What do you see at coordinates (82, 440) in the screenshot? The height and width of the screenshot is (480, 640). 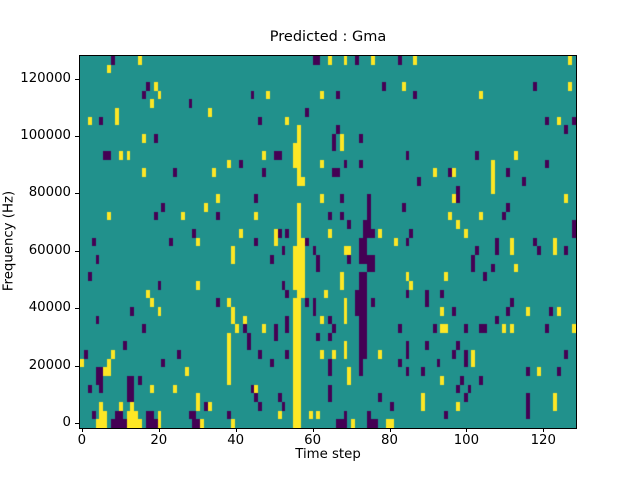 I see `x-axis-tick-label: 0` at bounding box center [82, 440].